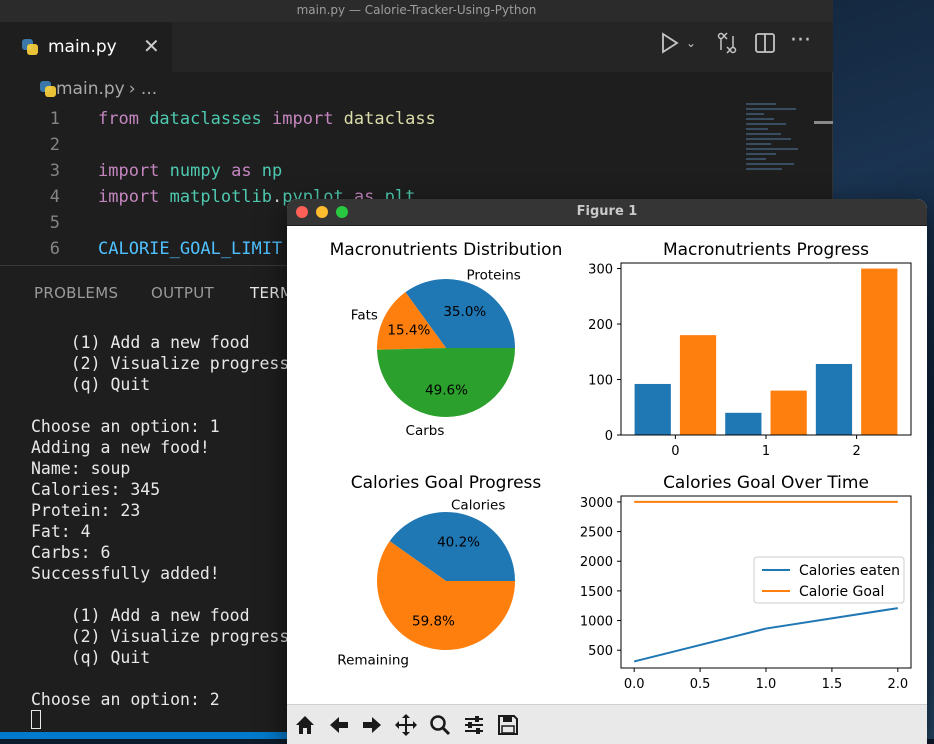  Describe the element at coordinates (272, 293) in the screenshot. I see `tab-terminal: TERM` at that location.